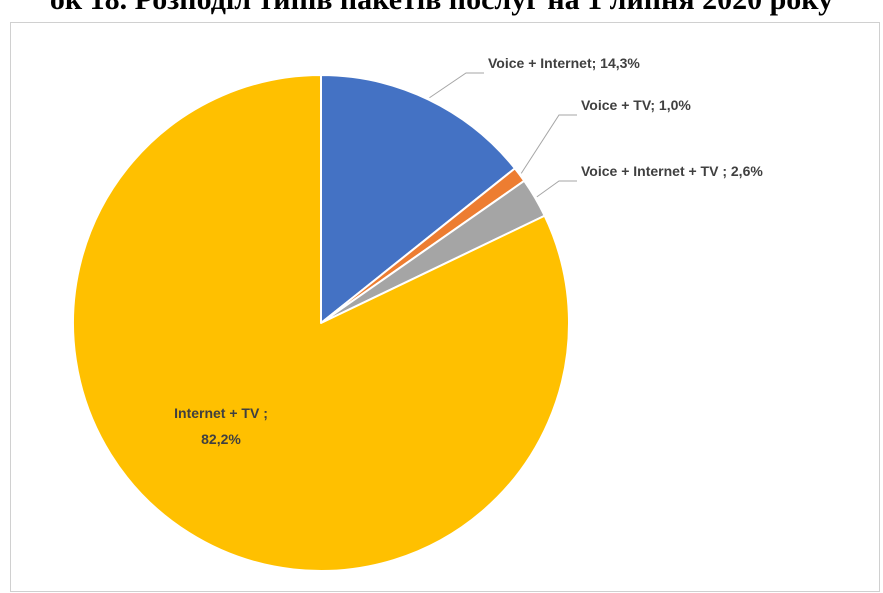 The image size is (883, 593). Describe the element at coordinates (672, 171) in the screenshot. I see `data-label-voice-internet-tv: Voice + Internet + TV ; 2,6%` at that location.